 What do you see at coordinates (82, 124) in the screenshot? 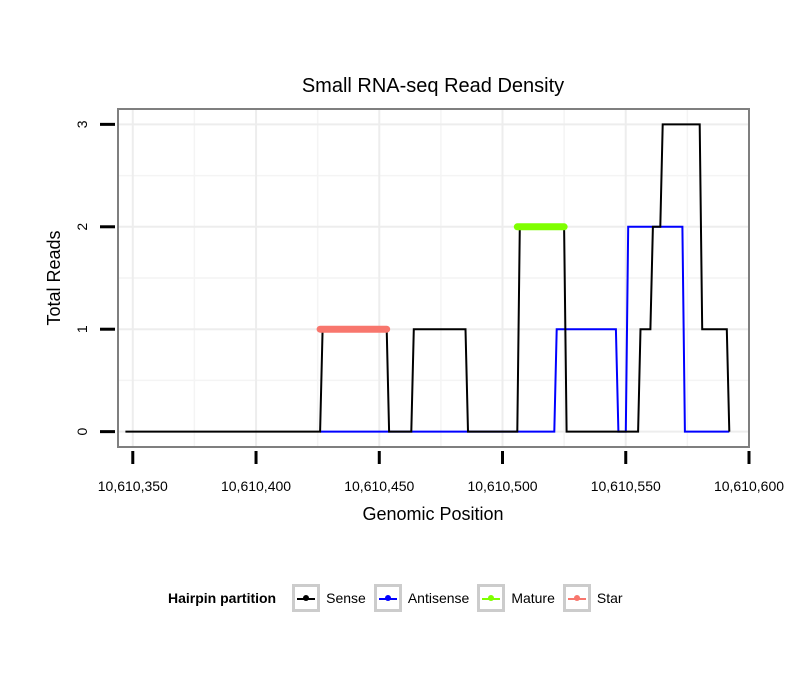
I see `y-tick-label: 3` at bounding box center [82, 124].